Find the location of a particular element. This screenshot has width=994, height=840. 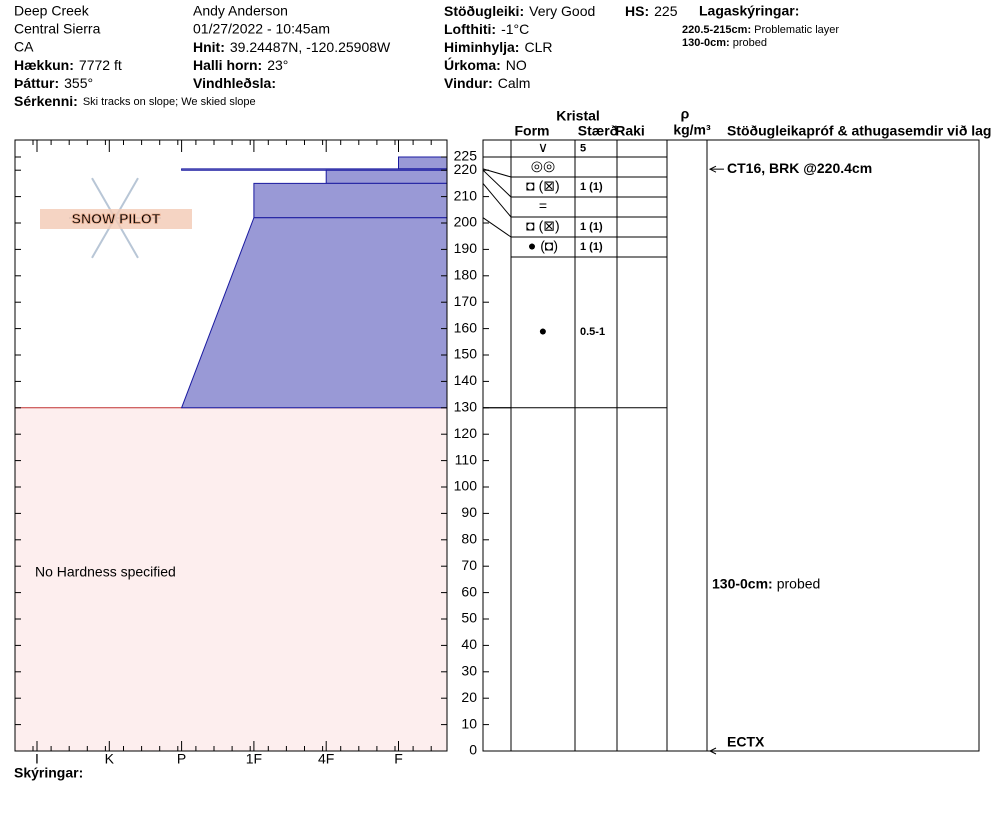

comment-label: 130-0cm: is located at coordinates (742, 583).